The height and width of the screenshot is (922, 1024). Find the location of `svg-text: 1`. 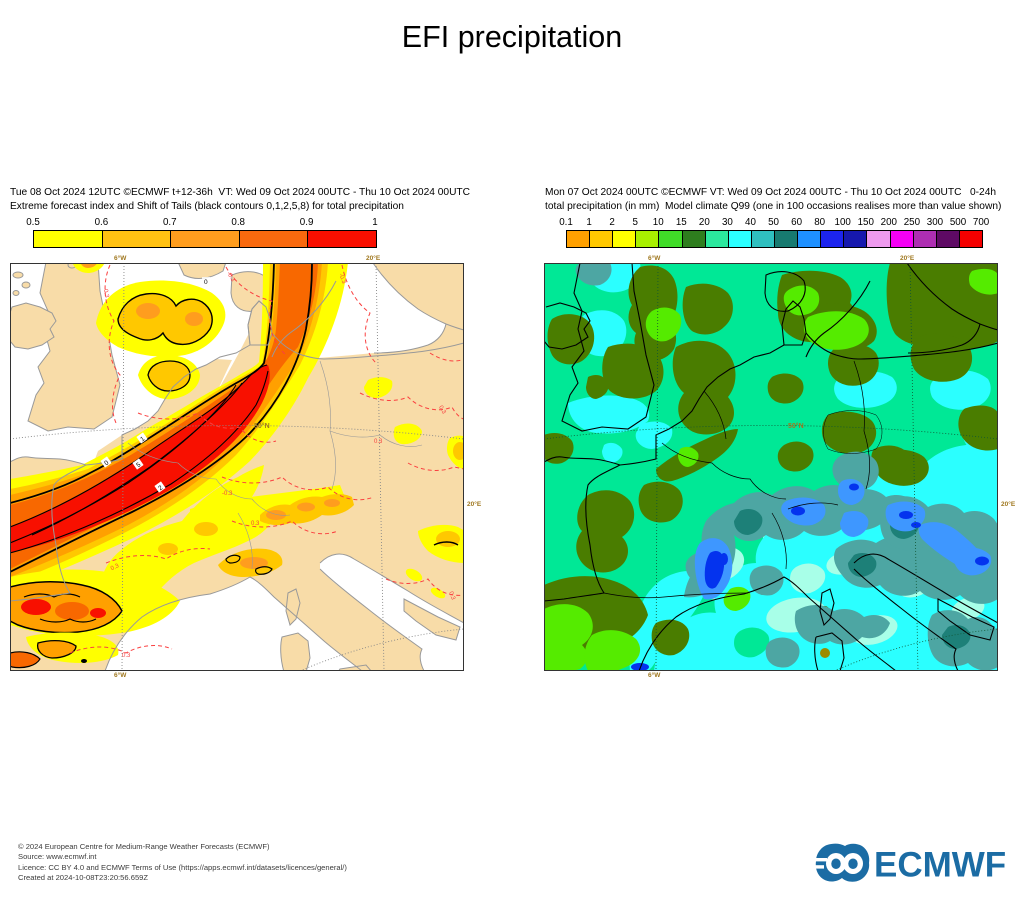

svg-text: 1 is located at coordinates (142, 439).